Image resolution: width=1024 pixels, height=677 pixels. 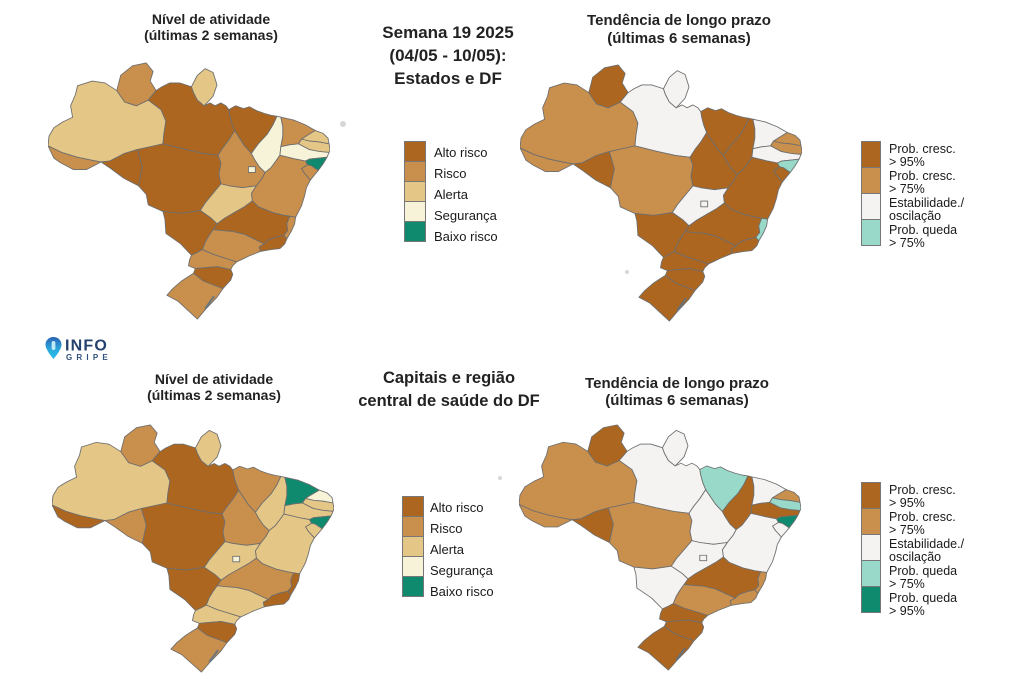 What do you see at coordinates (86, 346) in the screenshot?
I see `svg-text: INFO` at bounding box center [86, 346].